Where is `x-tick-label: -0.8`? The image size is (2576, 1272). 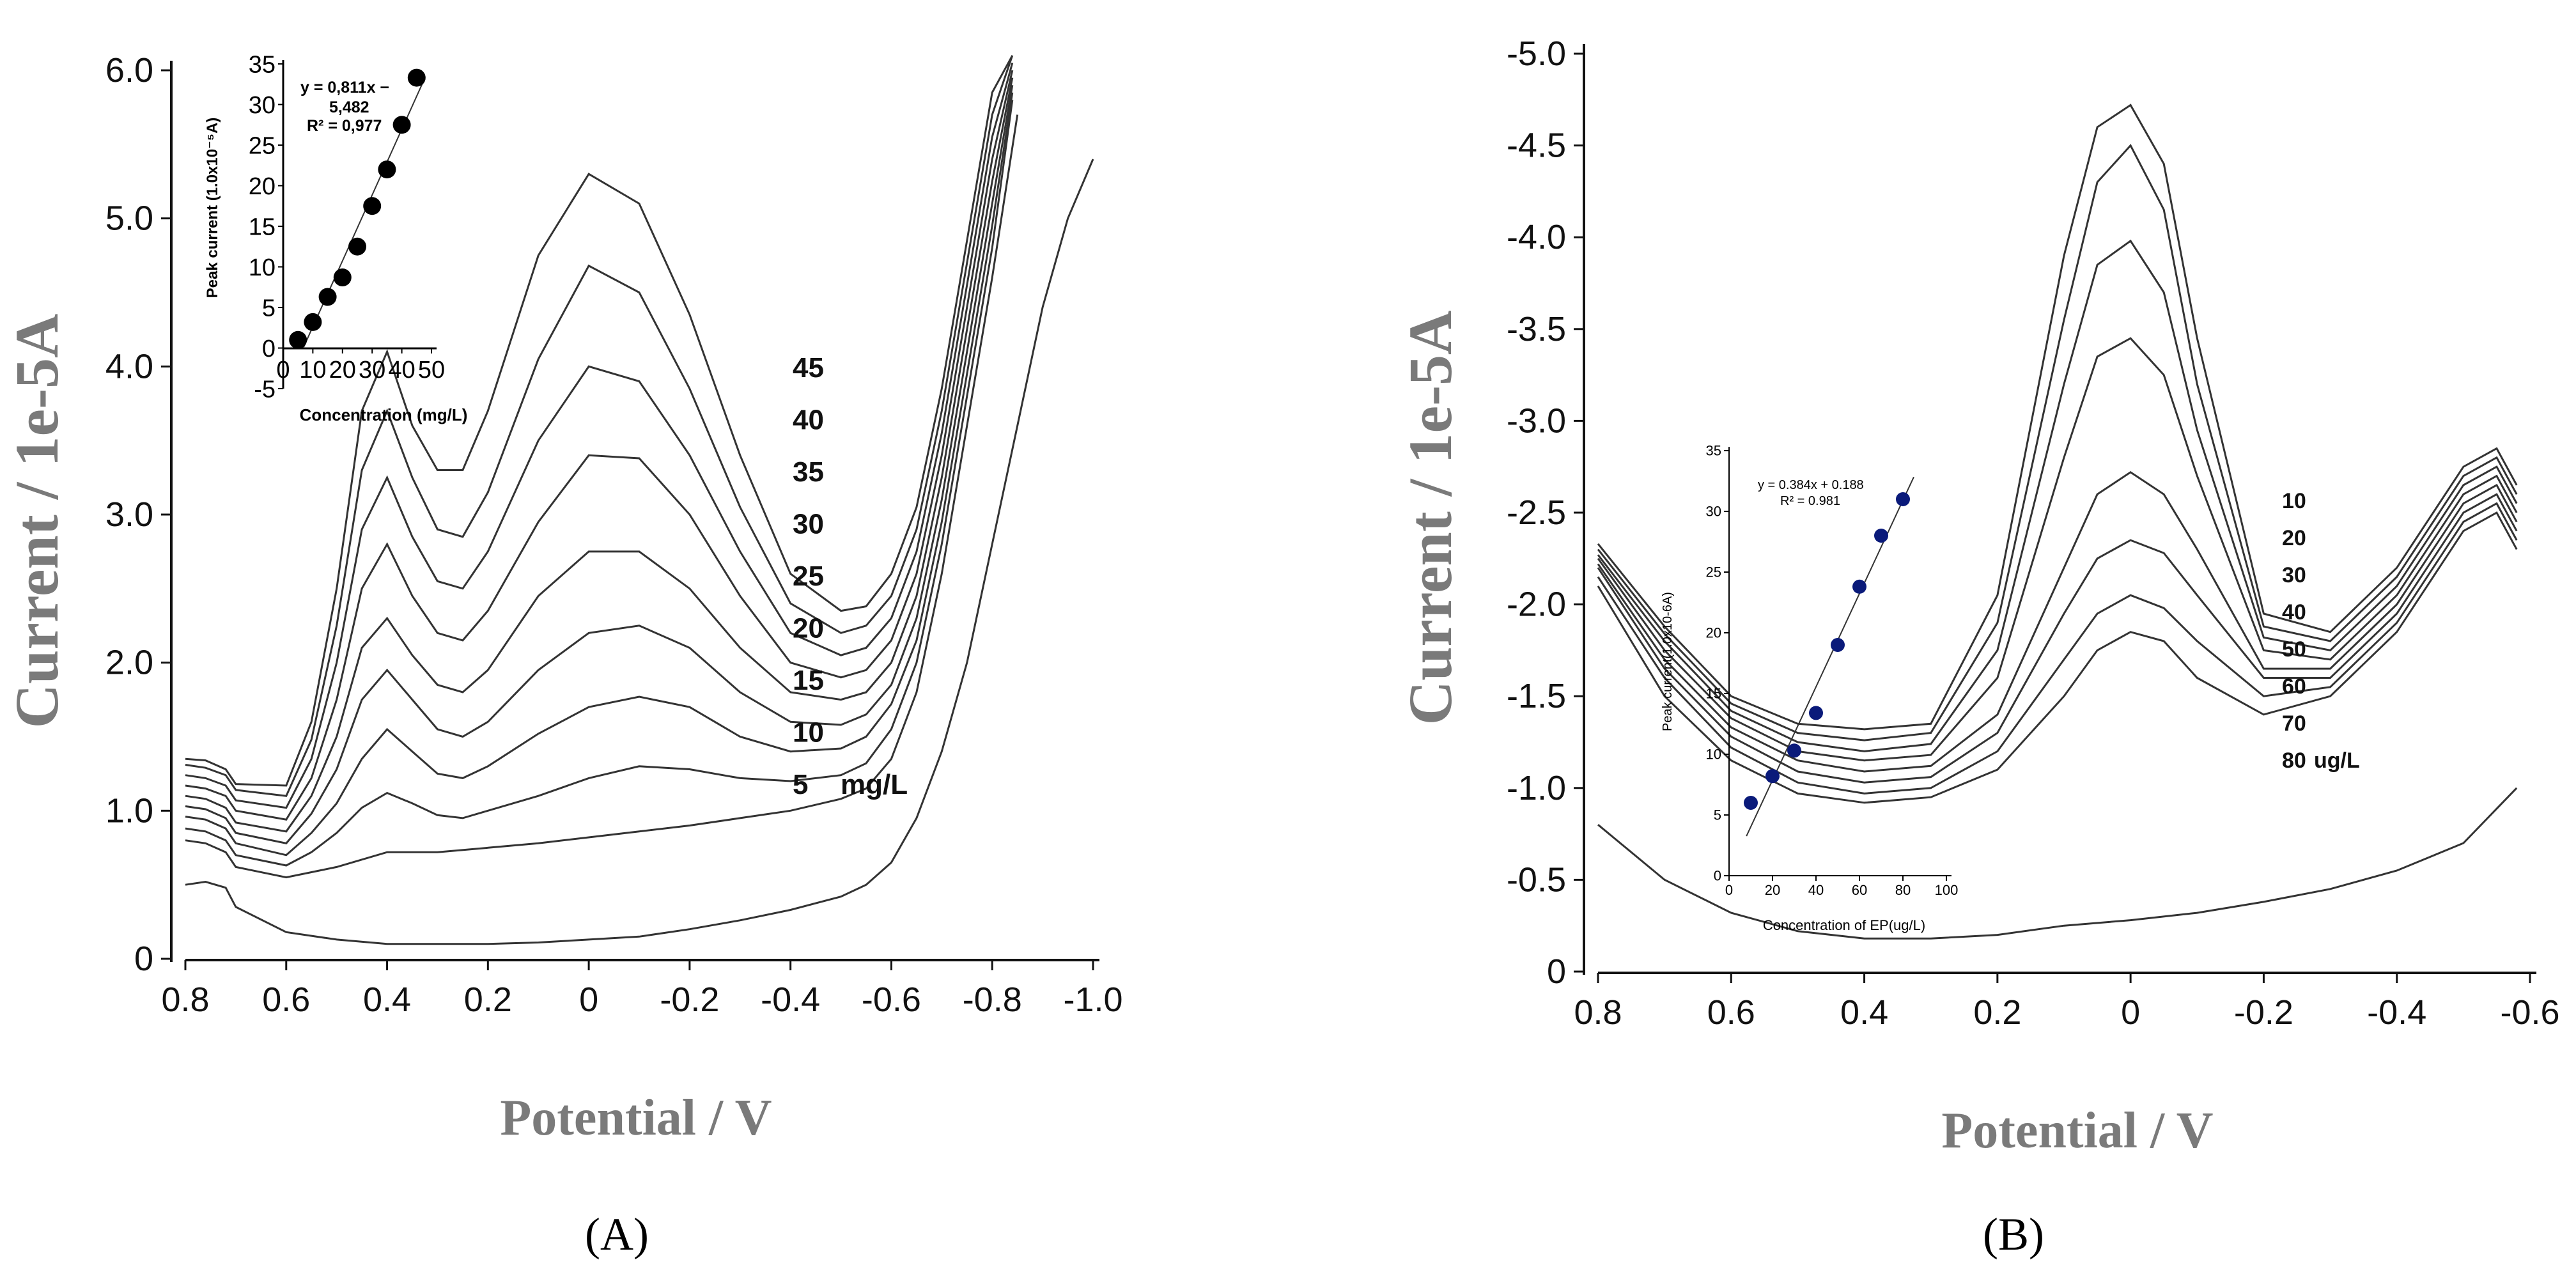
x-tick-label: -0.8 is located at coordinates (993, 1000).